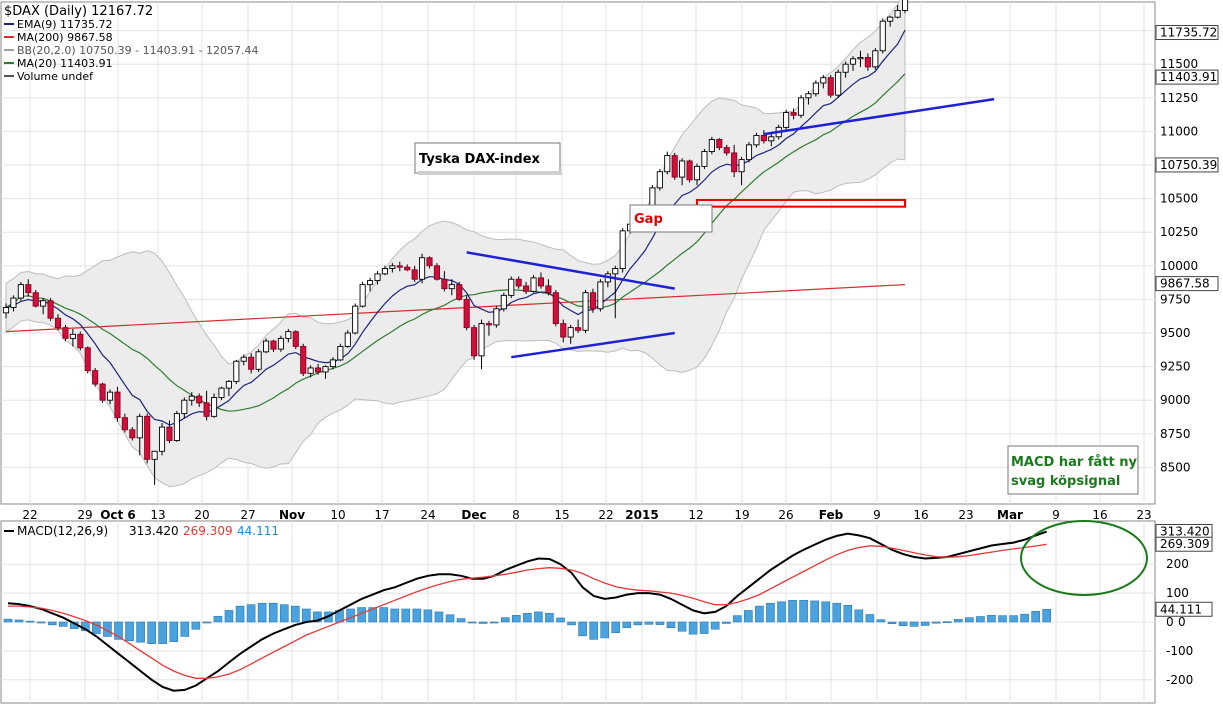 This screenshot has width=1223, height=704. What do you see at coordinates (1179, 680) in the screenshot?
I see `macd-tick-label: -200` at bounding box center [1179, 680].